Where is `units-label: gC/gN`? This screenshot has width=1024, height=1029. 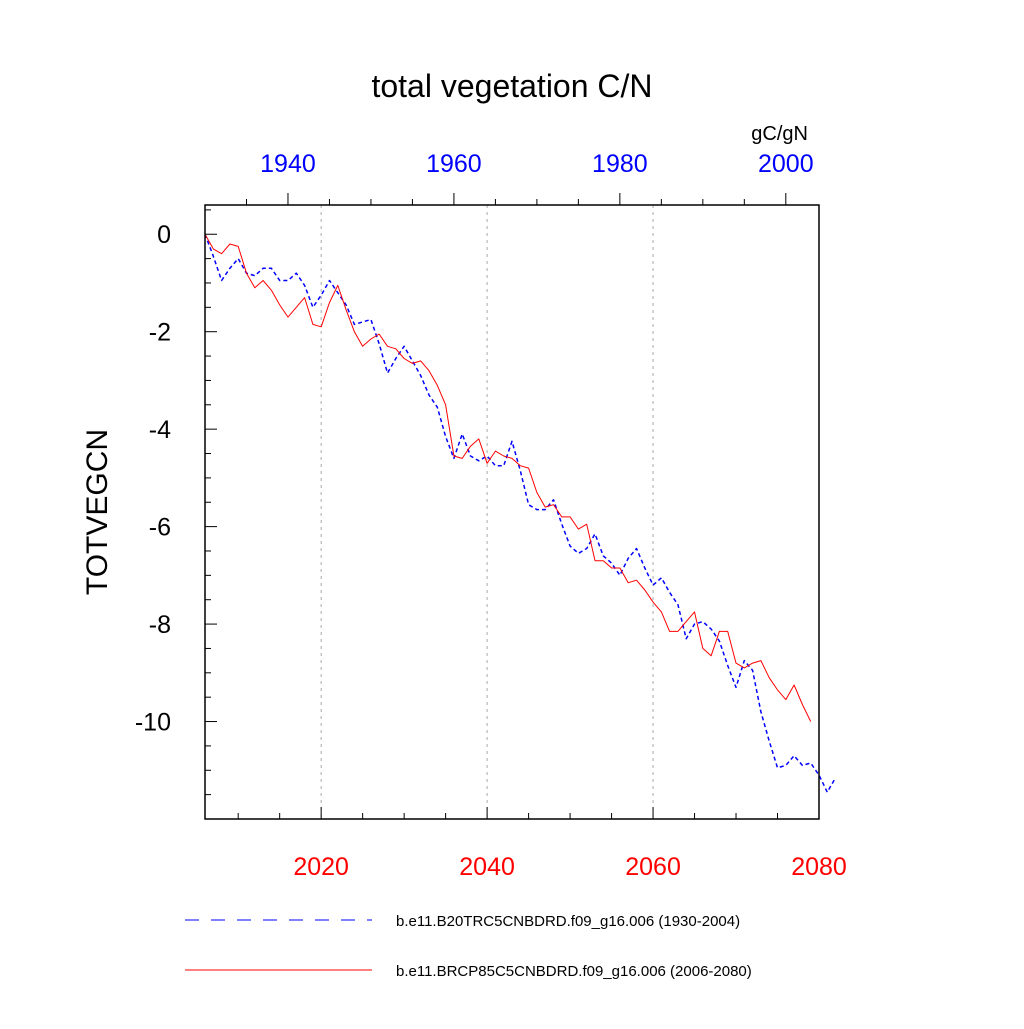
units-label: gC/gN is located at coordinates (779, 134).